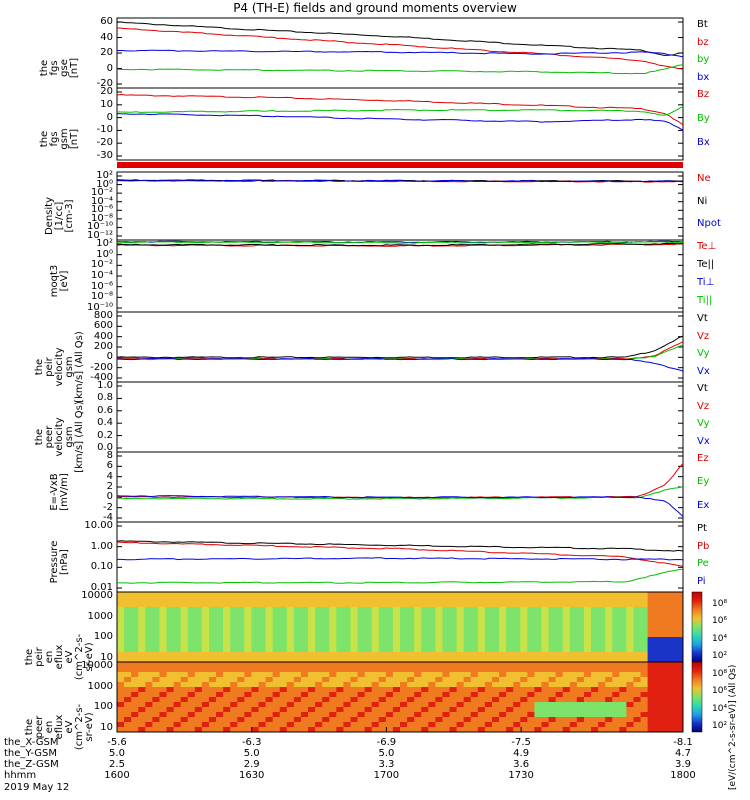 The image size is (750, 800). I want to click on y-tick-label: 1.00, so click(101, 546).